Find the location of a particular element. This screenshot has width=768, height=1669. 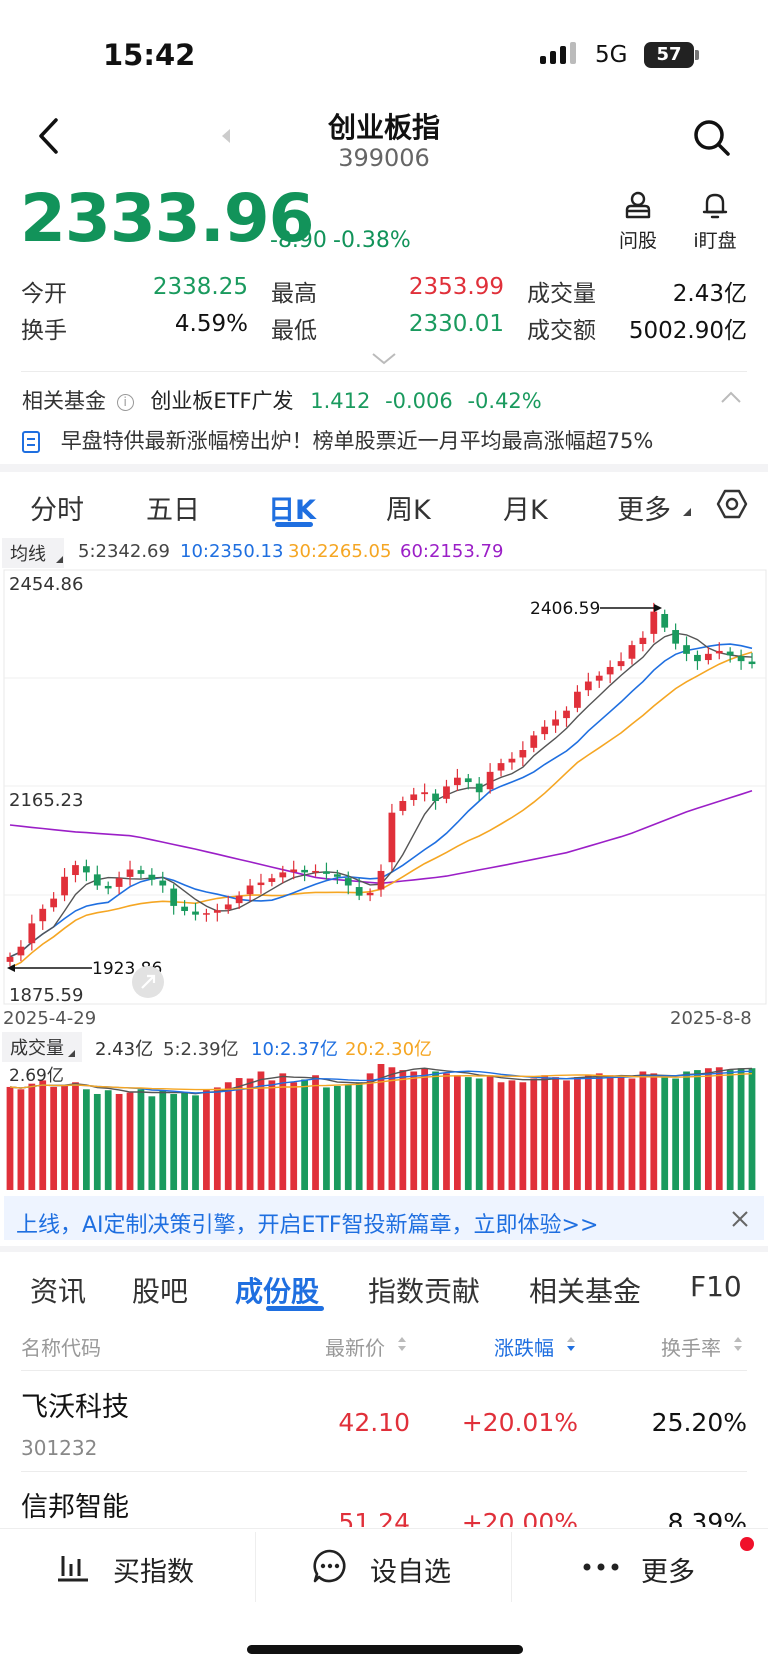

close-icon is located at coordinates (740, 1219).